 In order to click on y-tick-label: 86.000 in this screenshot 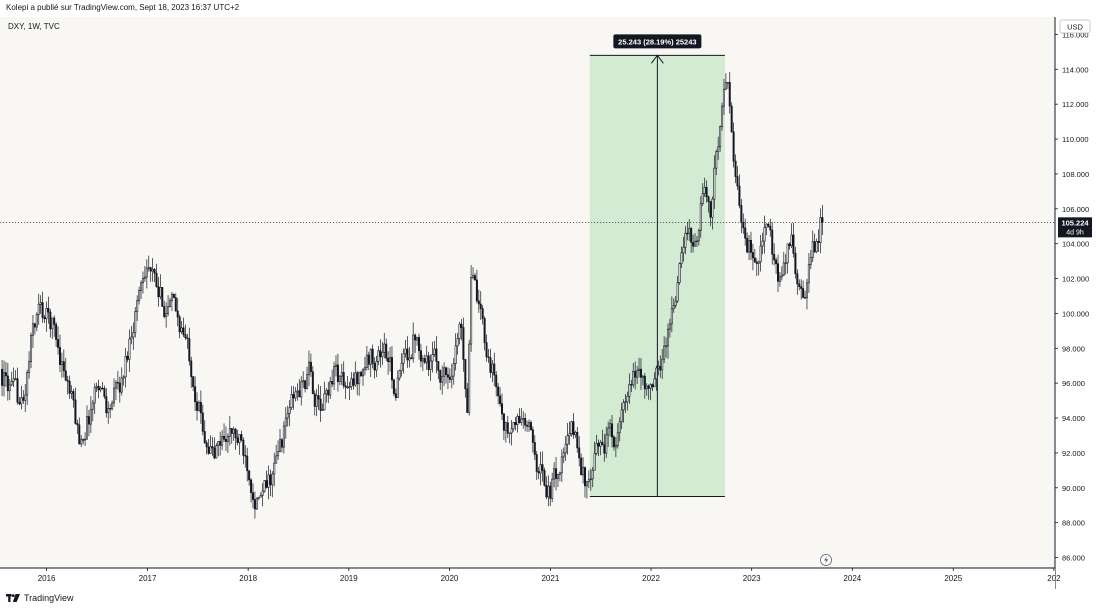, I will do `click(1073, 558)`.